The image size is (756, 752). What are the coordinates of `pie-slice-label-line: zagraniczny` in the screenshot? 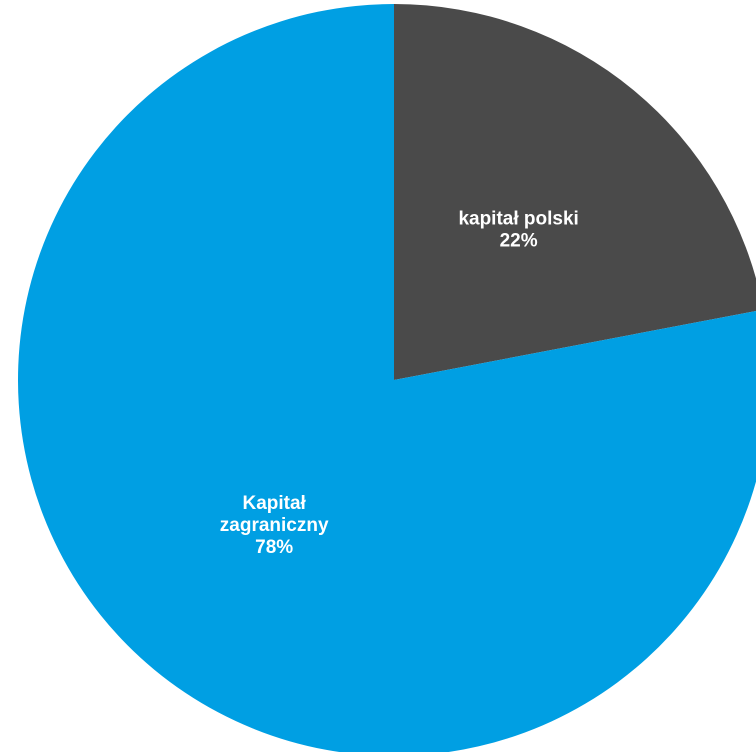 It's located at (274, 525).